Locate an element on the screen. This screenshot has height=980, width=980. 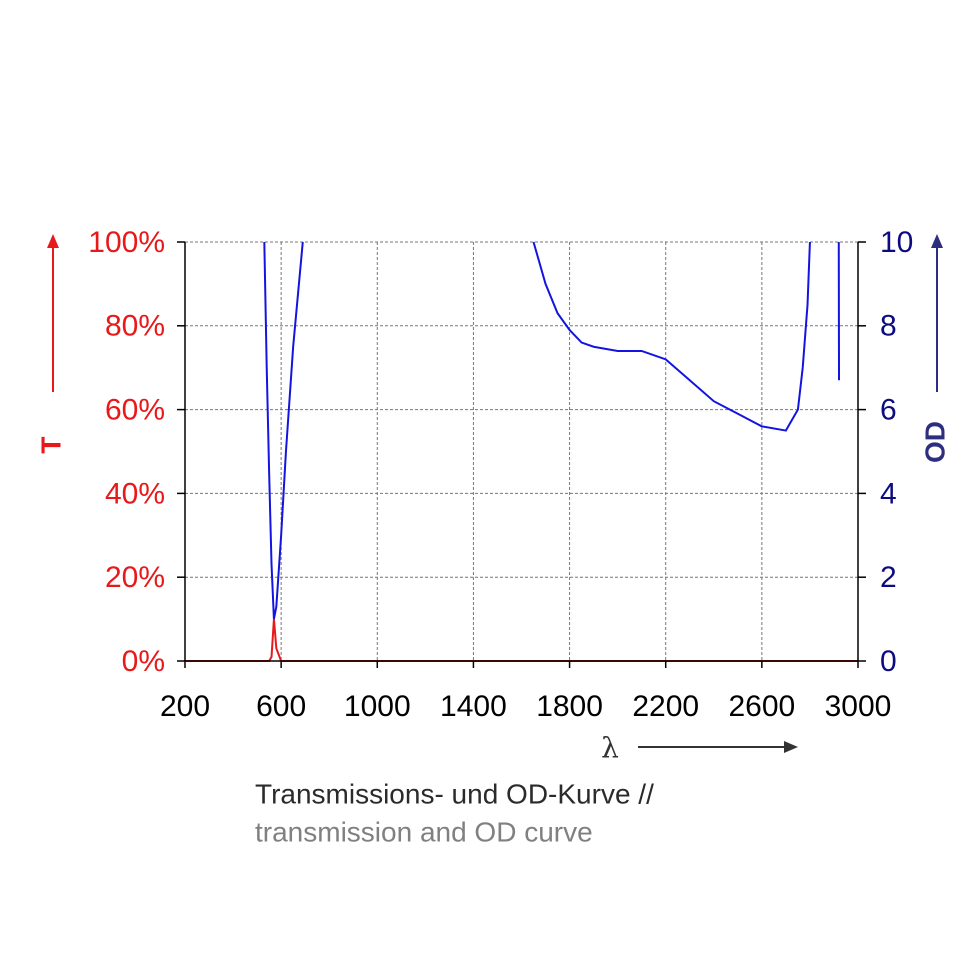
y2-axis-label: OD is located at coordinates (934, 442).